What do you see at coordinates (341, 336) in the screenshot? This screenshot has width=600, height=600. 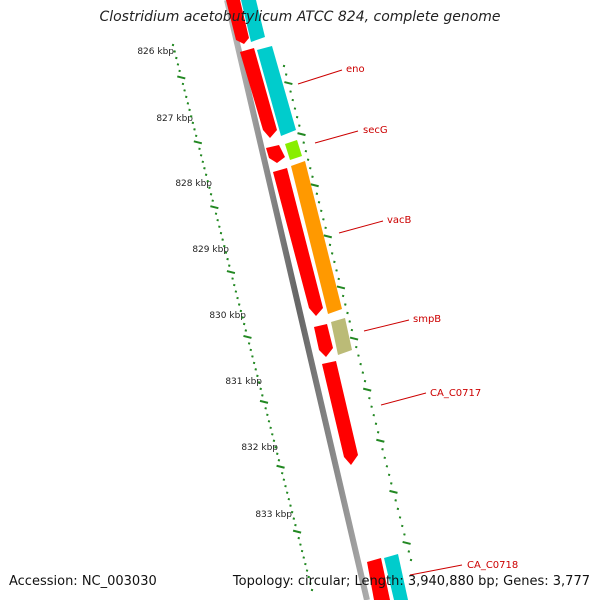 I see `gene-smpB` at bounding box center [341, 336].